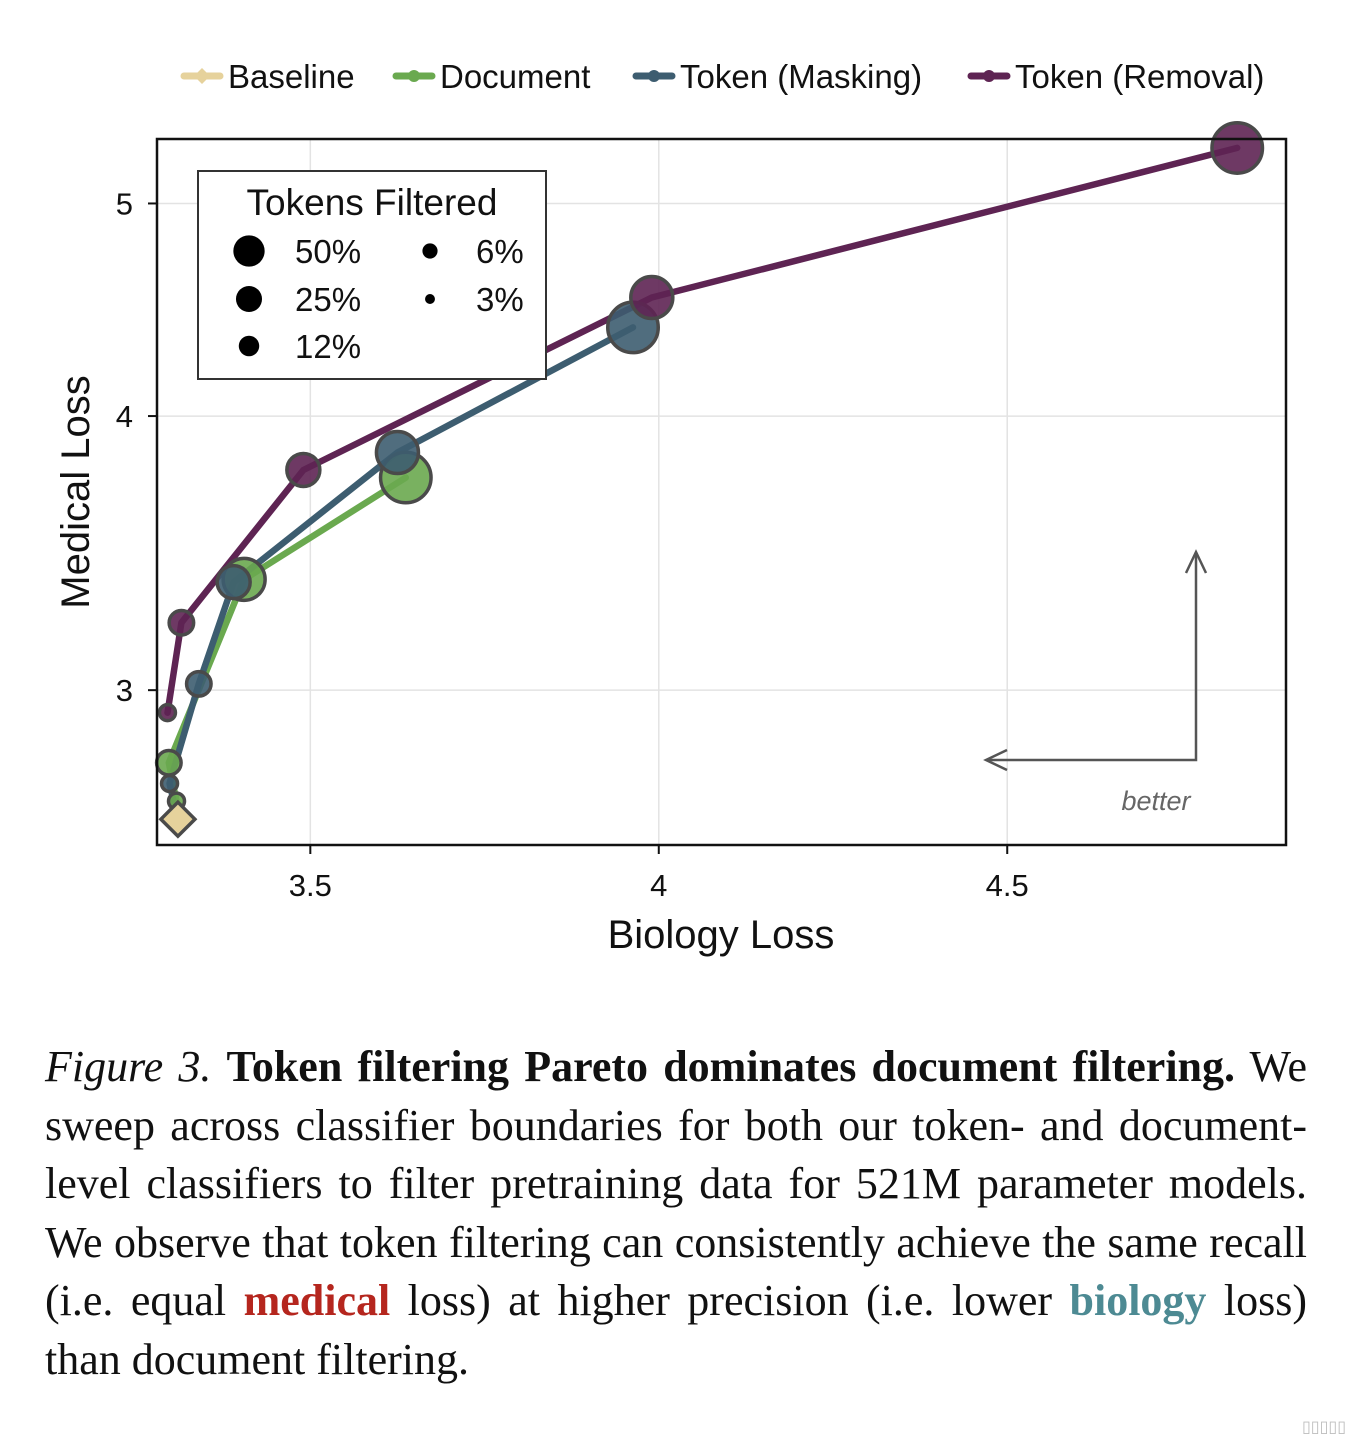  What do you see at coordinates (124, 690) in the screenshot?
I see `y-tick-label: 3` at bounding box center [124, 690].